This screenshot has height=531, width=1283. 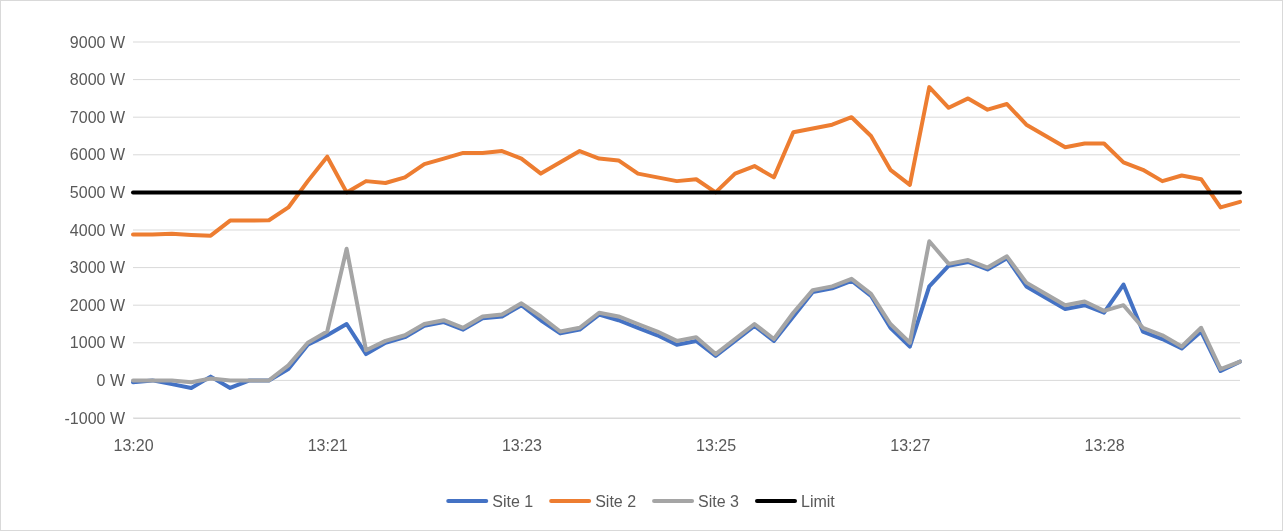 I want to click on y-tick-label: 4000 W, so click(x=97, y=230).